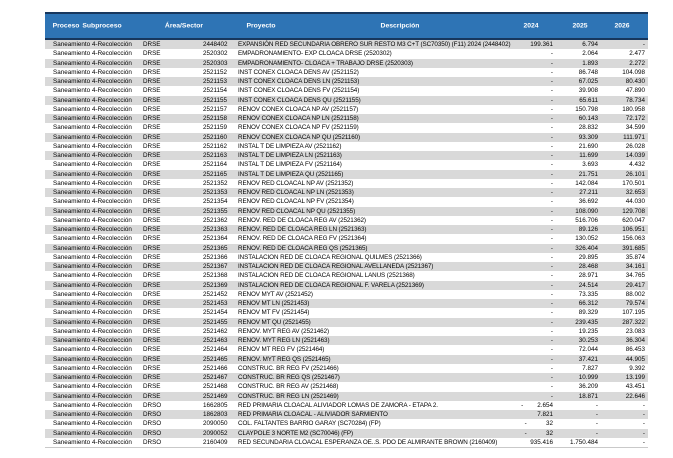 Image resolution: width=673 pixels, height=458 pixels. I want to click on cell-proyecto: 2521463, so click(215, 340).